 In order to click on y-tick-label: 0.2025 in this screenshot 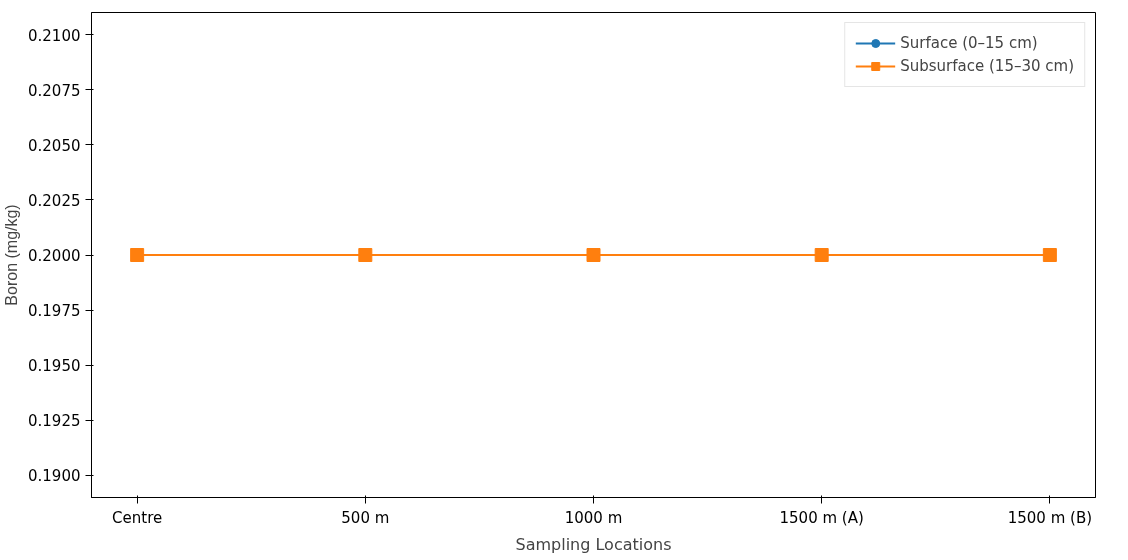, I will do `click(54, 200)`.